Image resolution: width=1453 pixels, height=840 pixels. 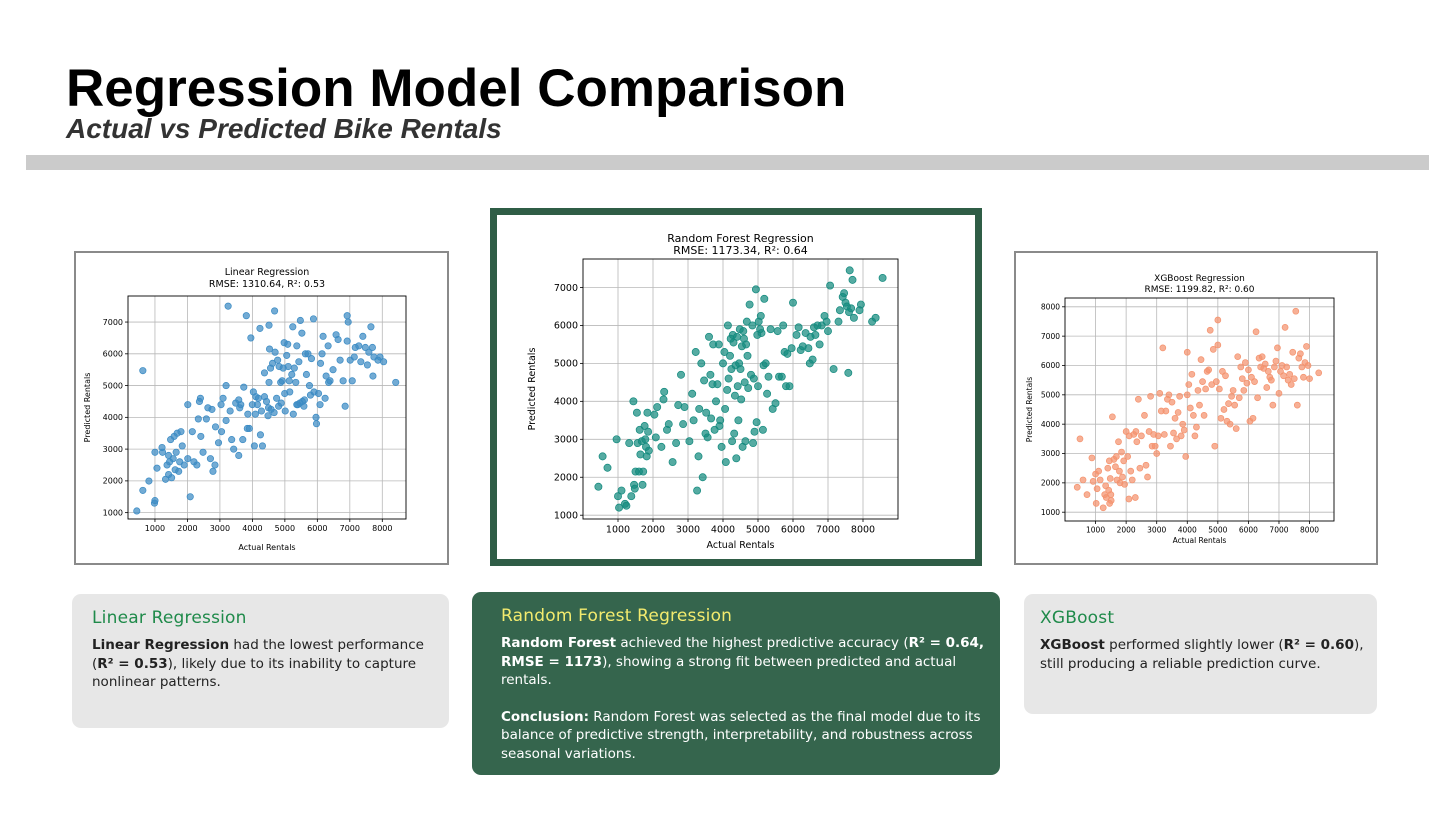 I want to click on rf-card-metric: R² = 0.64, RMSE = 1173, so click(x=743, y=652).